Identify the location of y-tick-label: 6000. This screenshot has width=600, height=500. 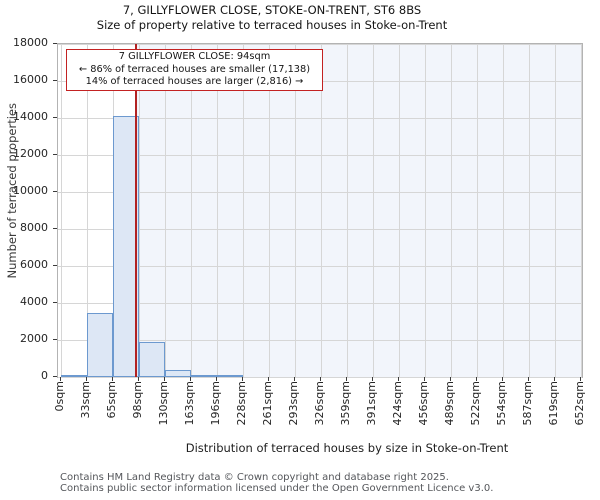
(34, 264).